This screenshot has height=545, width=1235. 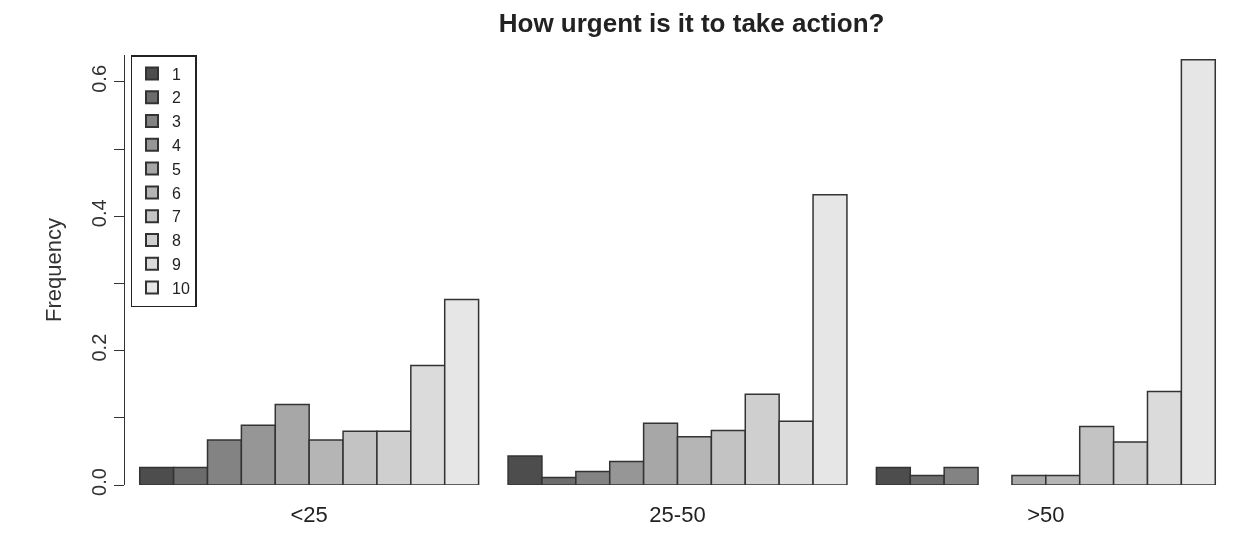 I want to click on legend-label: 10, so click(x=181, y=288).